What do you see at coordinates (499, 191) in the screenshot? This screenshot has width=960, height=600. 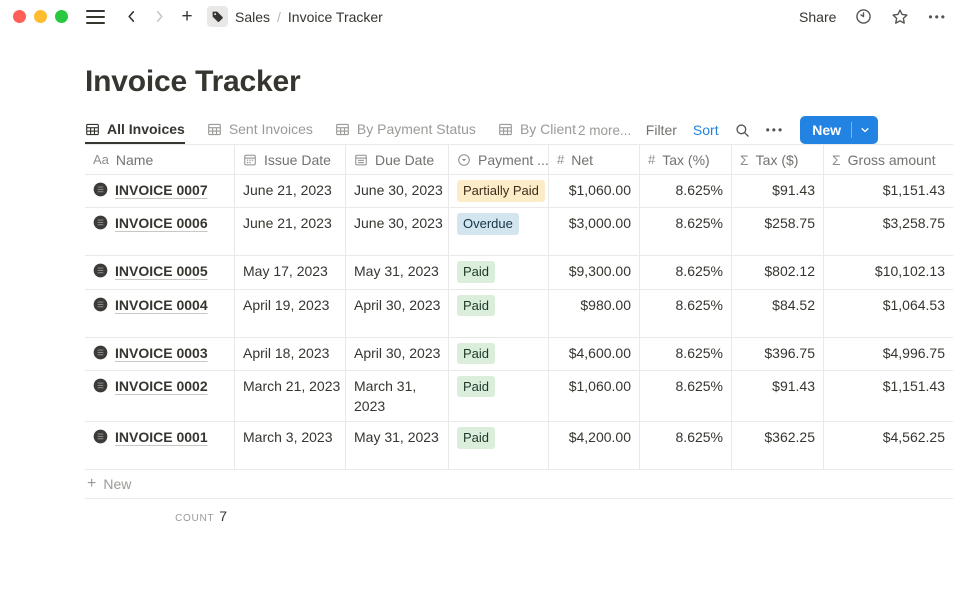 I see `cell-status: Partially Paid` at bounding box center [499, 191].